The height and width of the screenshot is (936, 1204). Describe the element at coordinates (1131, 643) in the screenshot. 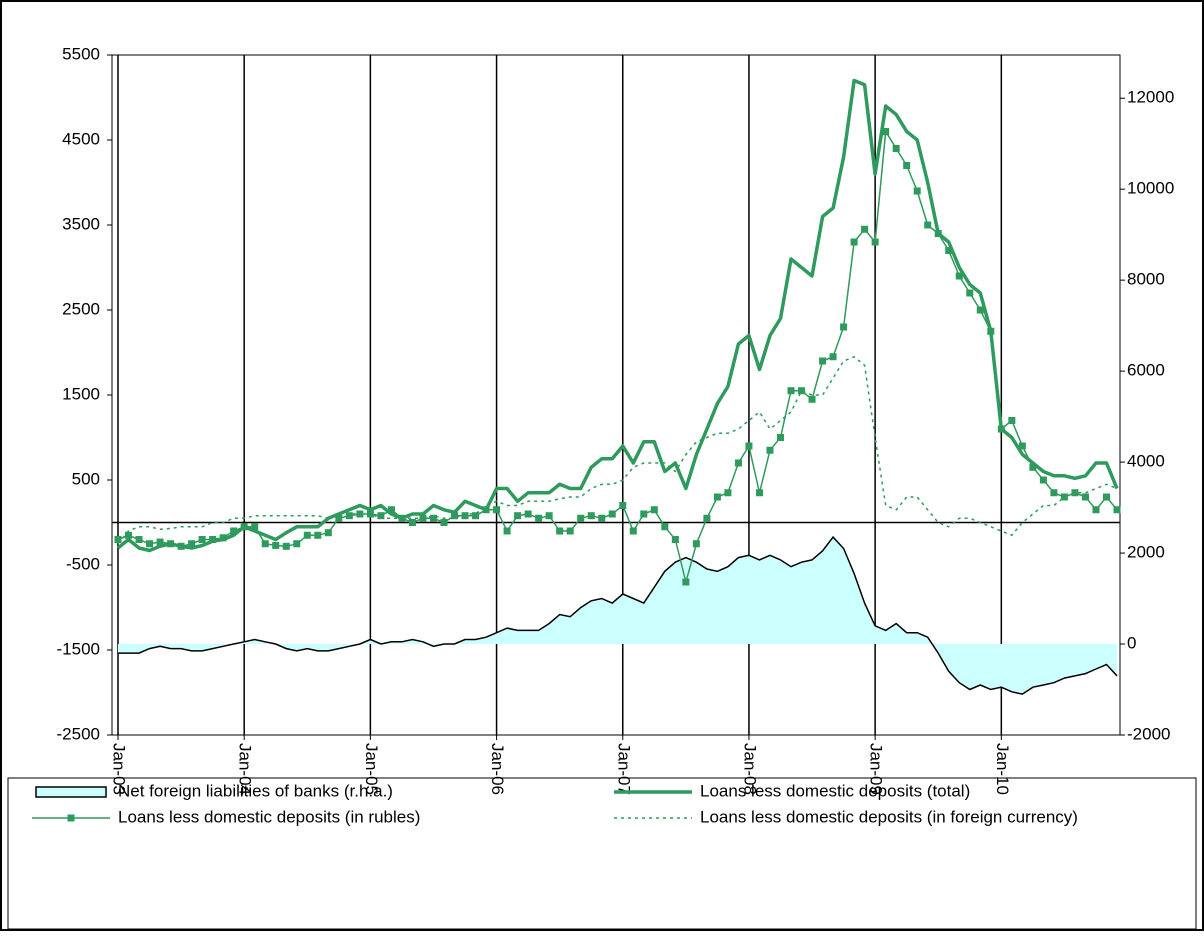

I see `y2-tick-label: 0` at that location.